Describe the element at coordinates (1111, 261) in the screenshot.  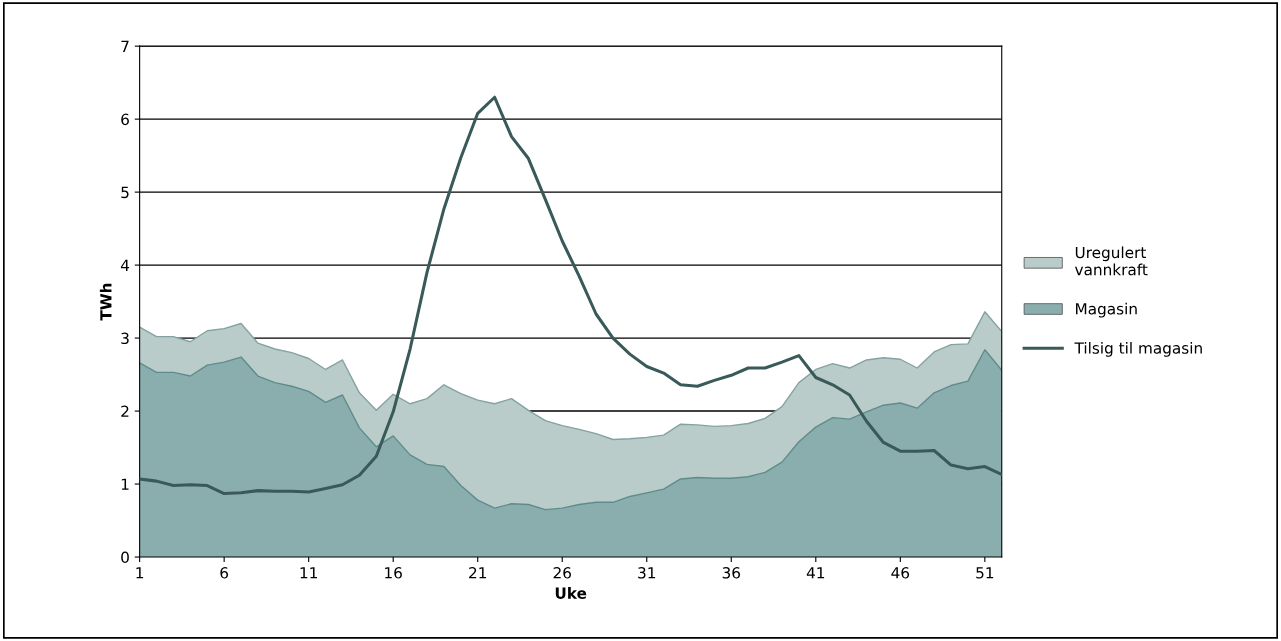
I see `legend-label: Uregulert vannkraft` at that location.